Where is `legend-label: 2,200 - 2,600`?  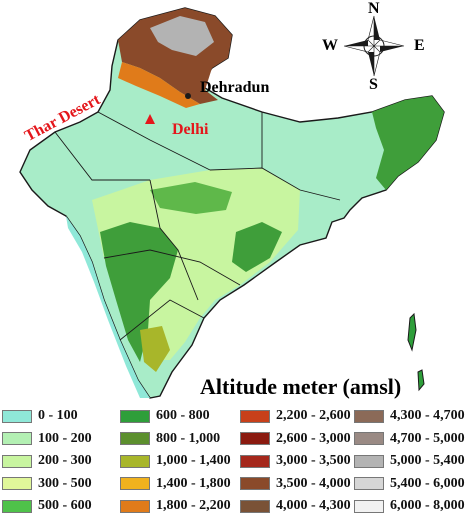 legend-label: 2,200 - 2,600 is located at coordinates (313, 415).